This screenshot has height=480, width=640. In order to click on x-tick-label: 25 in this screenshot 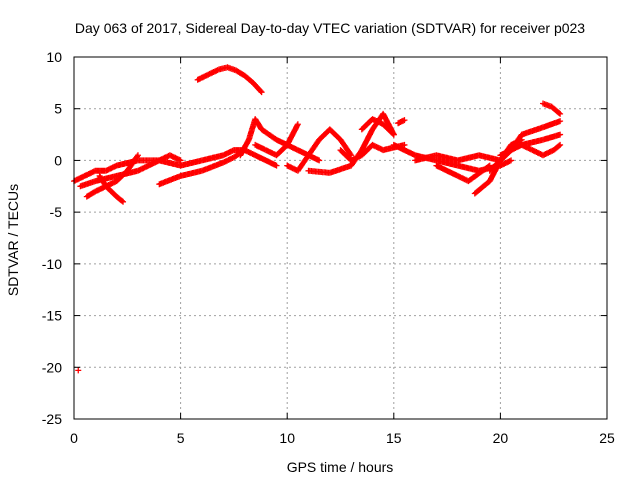, I will do `click(607, 438)`.